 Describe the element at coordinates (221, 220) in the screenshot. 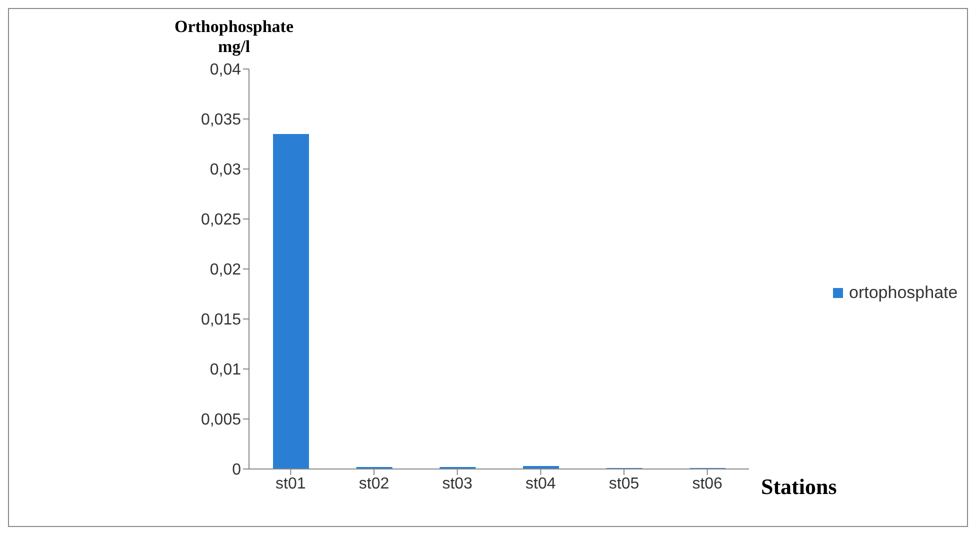

I see `y-tick-label: 0,025` at that location.